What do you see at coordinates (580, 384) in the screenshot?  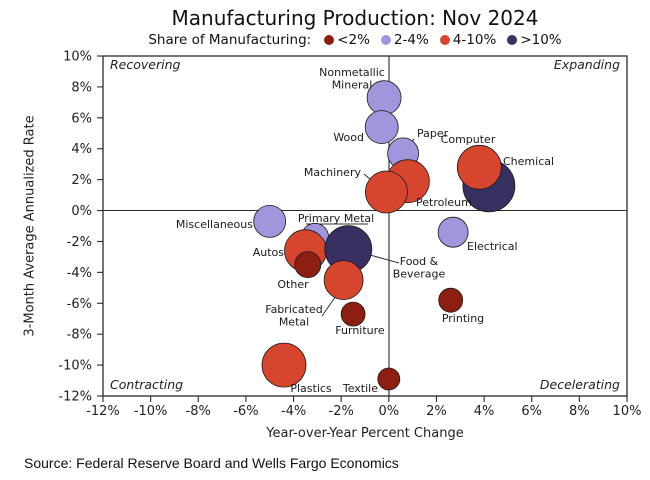 I see `quadrant-label-decelerating: Decelerating` at bounding box center [580, 384].